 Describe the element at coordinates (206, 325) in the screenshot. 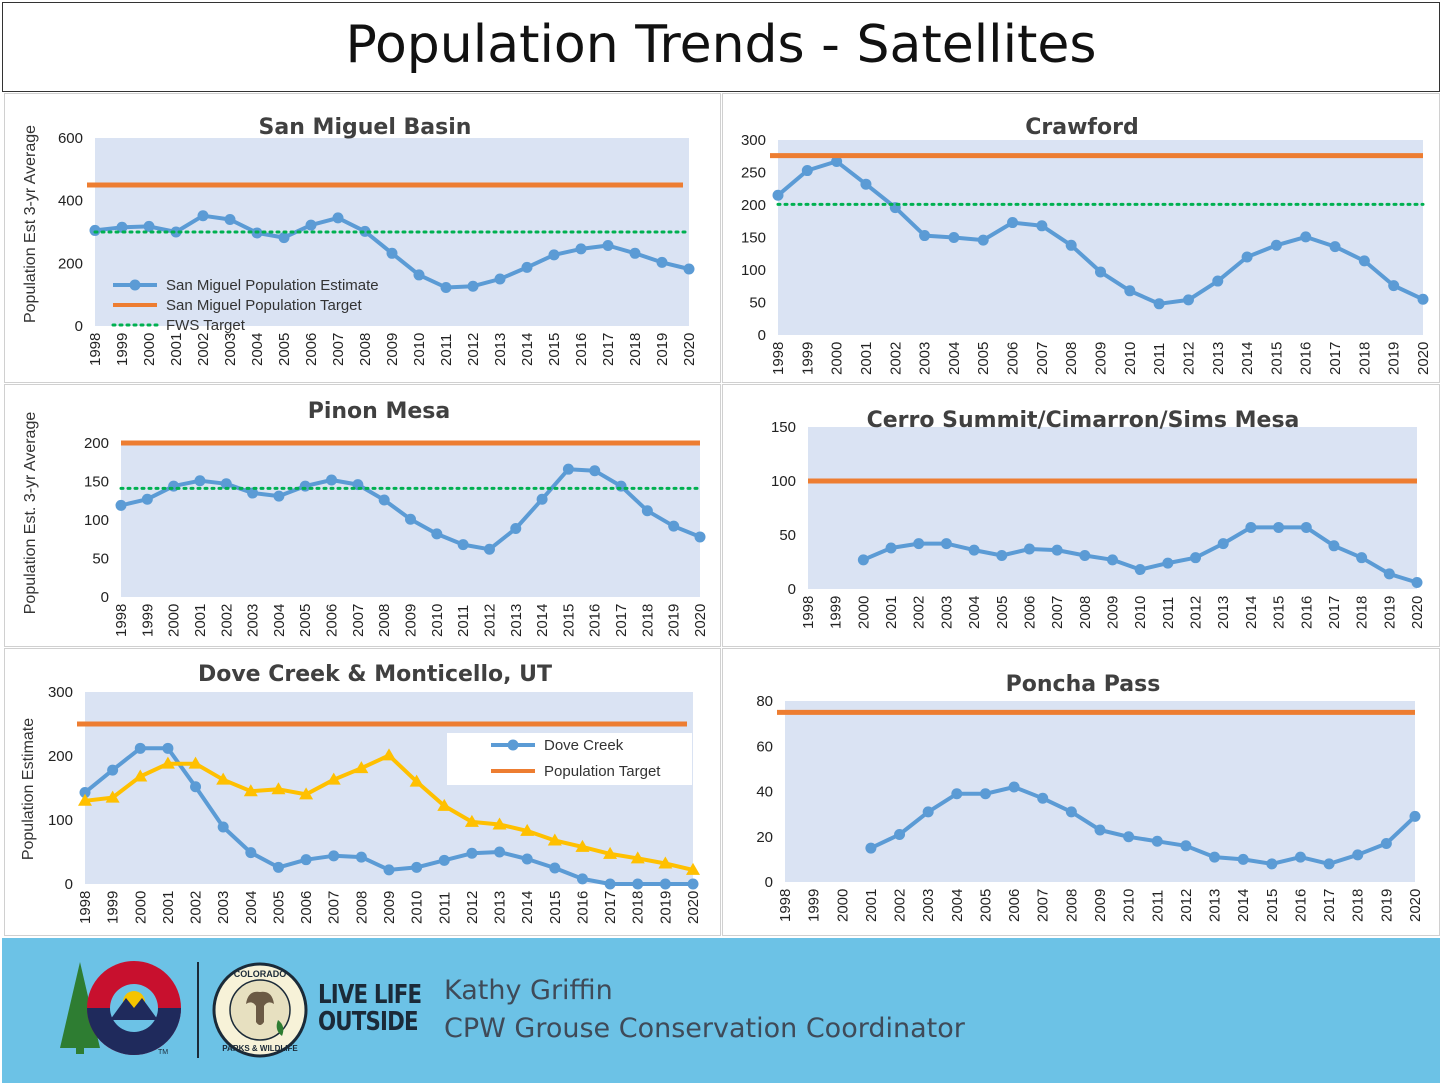

I see `legend-label: FWS Target` at that location.